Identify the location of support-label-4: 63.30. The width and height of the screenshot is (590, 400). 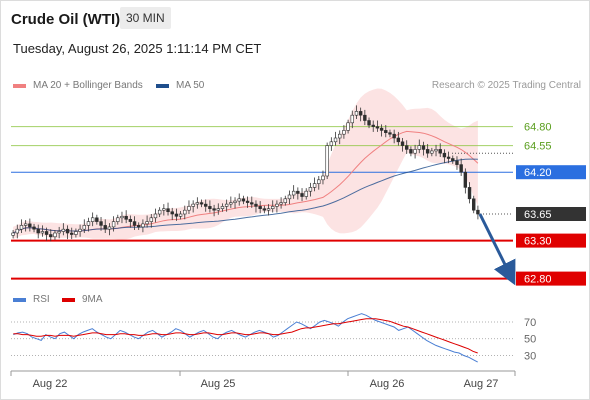
(538, 242).